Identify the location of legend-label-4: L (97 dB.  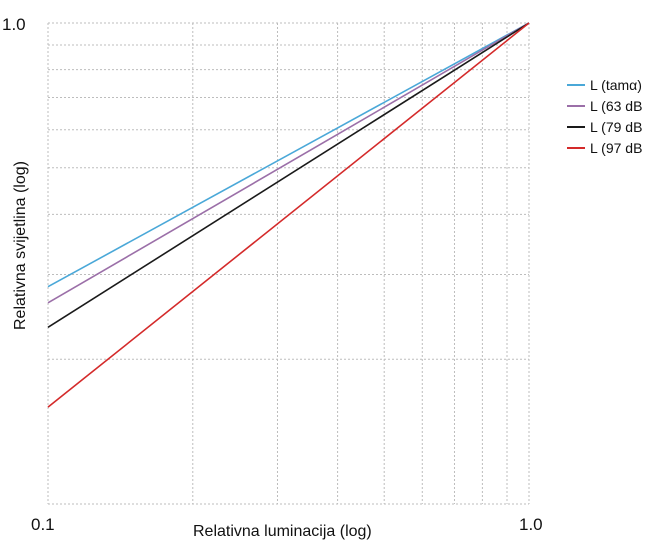
(616, 148).